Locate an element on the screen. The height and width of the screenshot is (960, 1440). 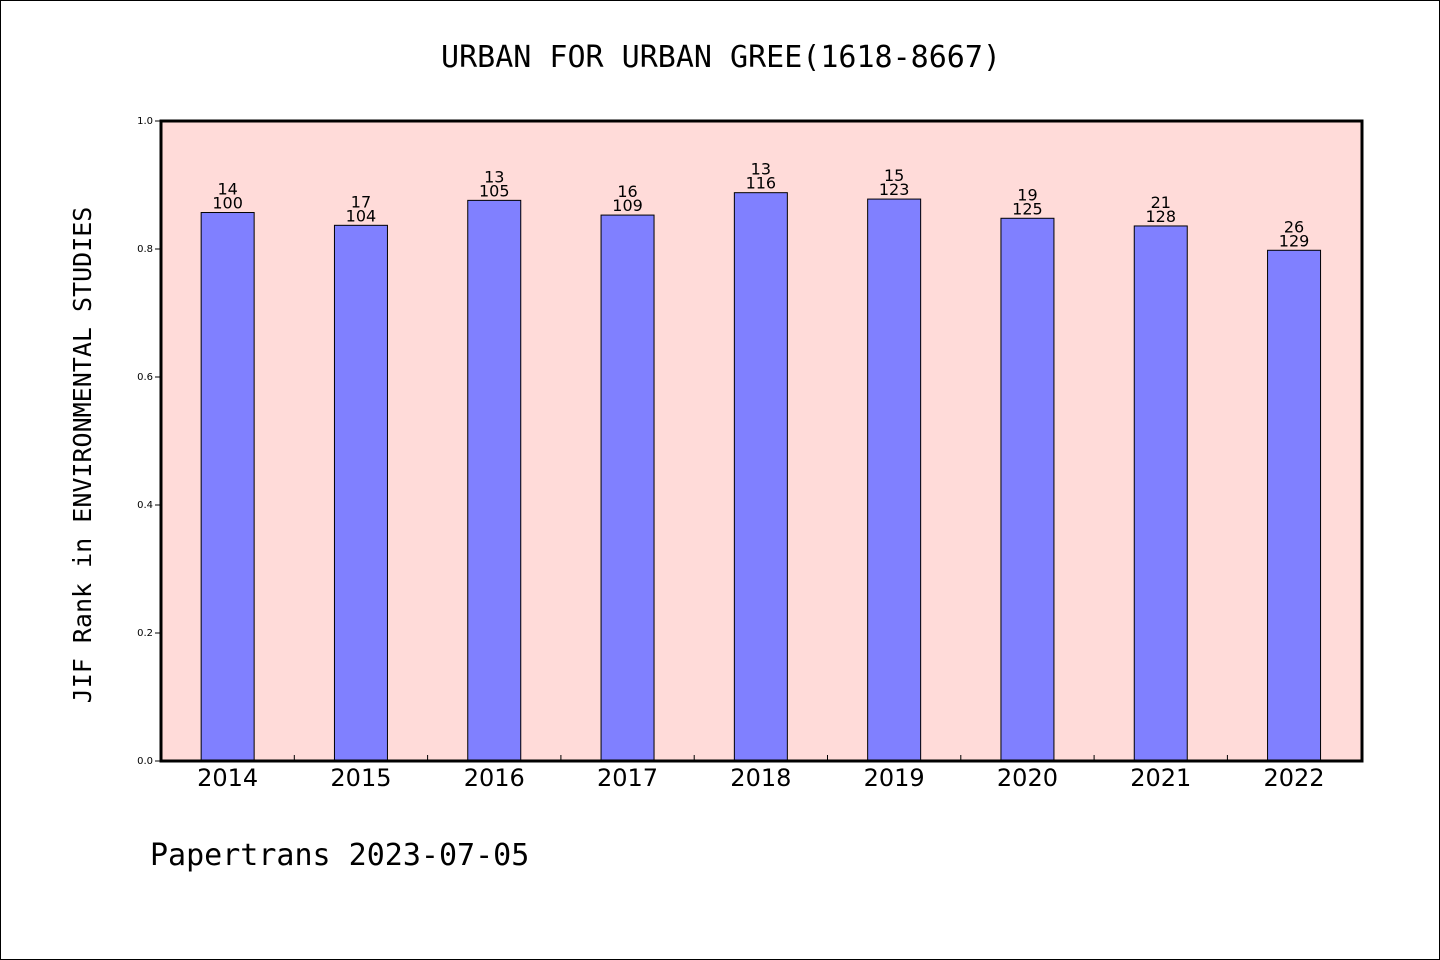
x-tick-label: 2020 is located at coordinates (1027, 778).